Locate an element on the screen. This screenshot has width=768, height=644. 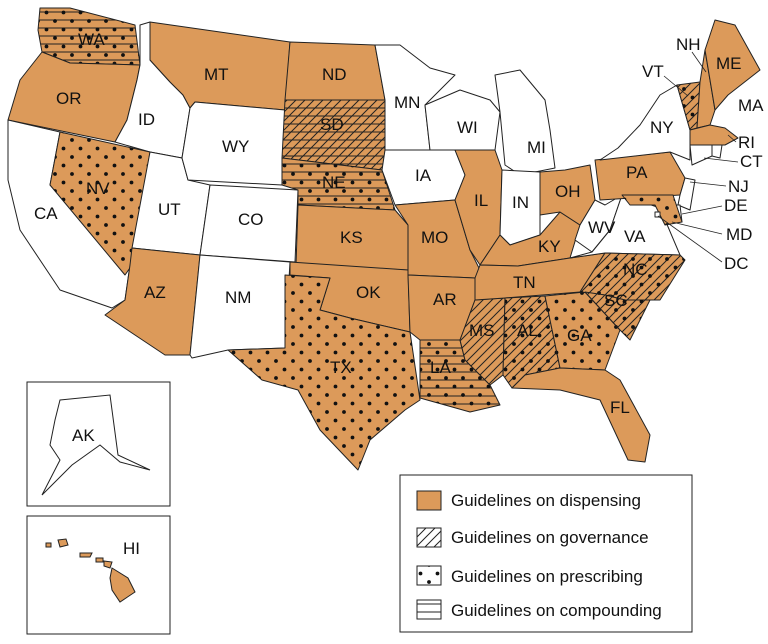
pattern-prescribing-nc is located at coordinates (632, 276).